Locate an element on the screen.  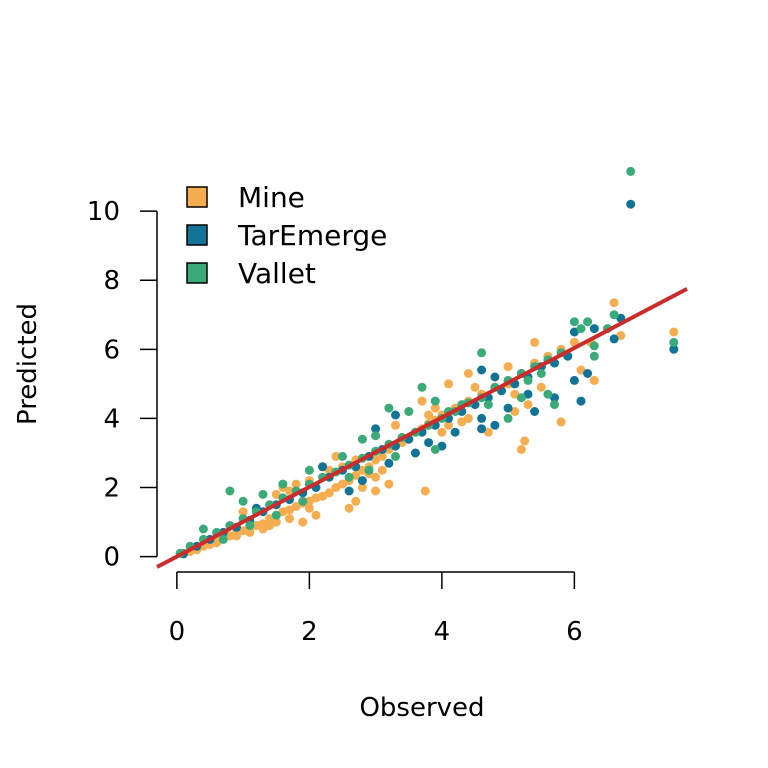
legend-swatch-mine is located at coordinates (197, 197).